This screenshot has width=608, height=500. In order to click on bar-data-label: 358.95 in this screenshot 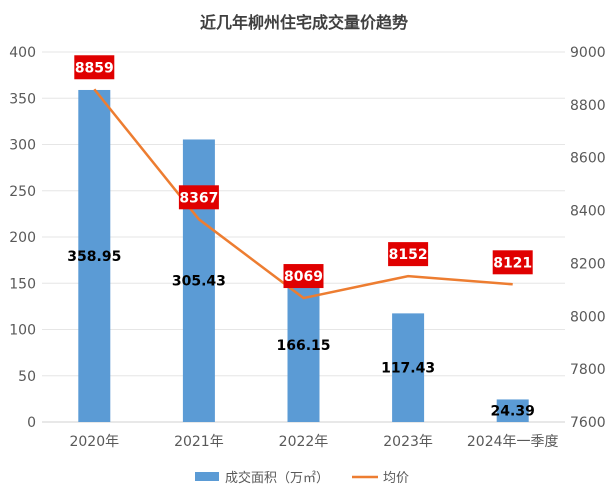, I will do `click(94, 257)`.